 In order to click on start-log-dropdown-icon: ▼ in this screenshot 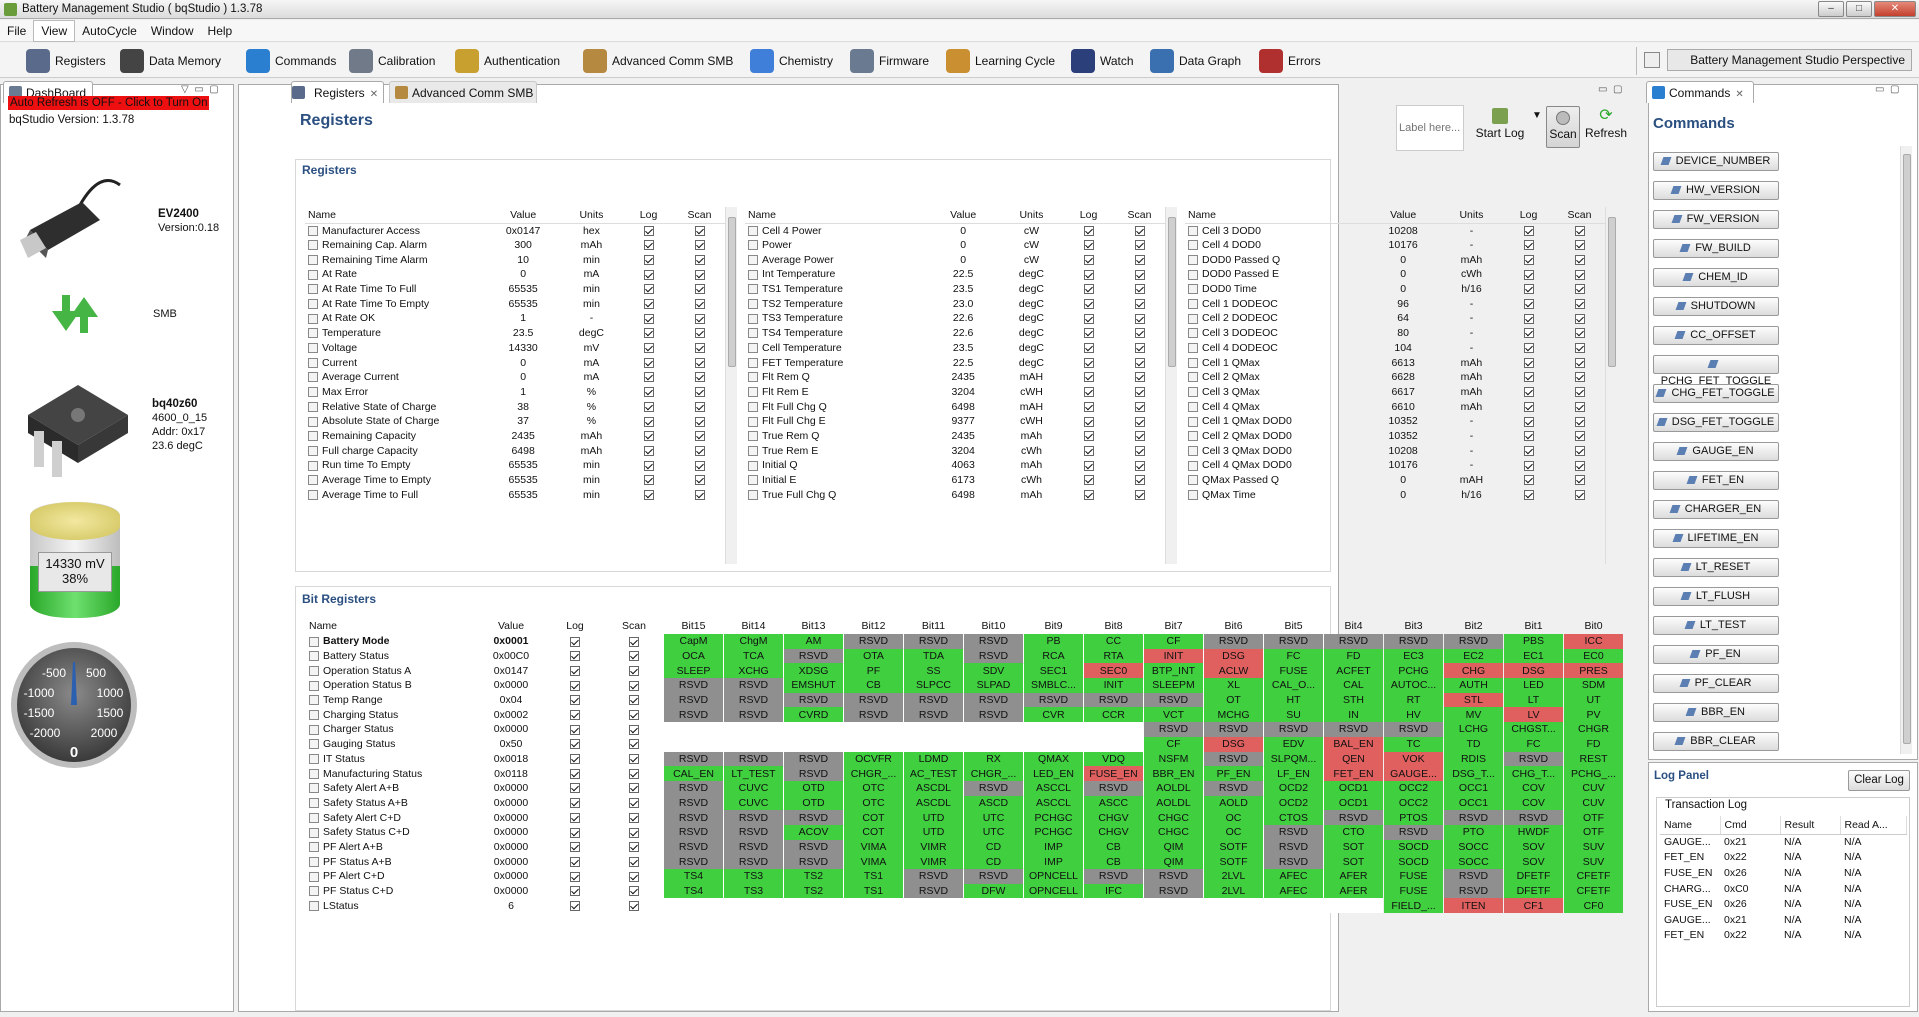, I will do `click(1537, 115)`.